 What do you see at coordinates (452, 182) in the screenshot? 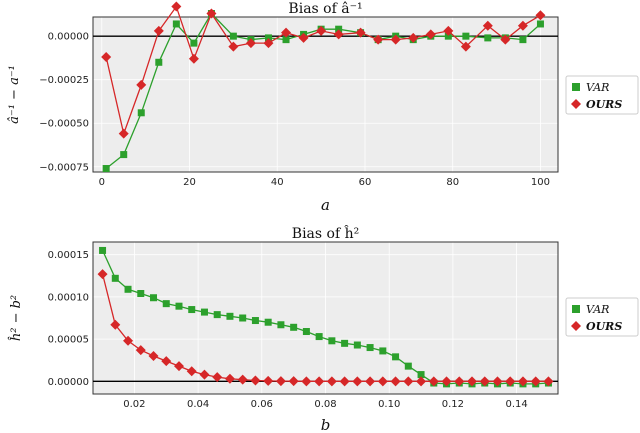
I see `x-tick-label: 80` at bounding box center [452, 182].